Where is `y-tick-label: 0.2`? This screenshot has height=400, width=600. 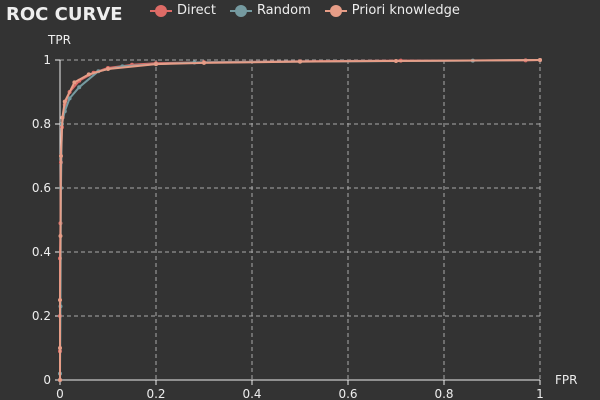
y-tick-label: 0.2 is located at coordinates (41, 316).